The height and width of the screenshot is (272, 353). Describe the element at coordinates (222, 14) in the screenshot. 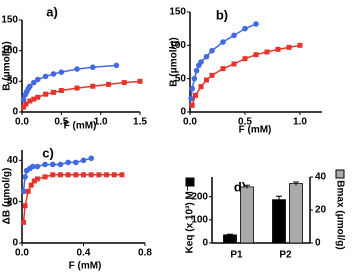

I see `panel-title: b)` at that location.